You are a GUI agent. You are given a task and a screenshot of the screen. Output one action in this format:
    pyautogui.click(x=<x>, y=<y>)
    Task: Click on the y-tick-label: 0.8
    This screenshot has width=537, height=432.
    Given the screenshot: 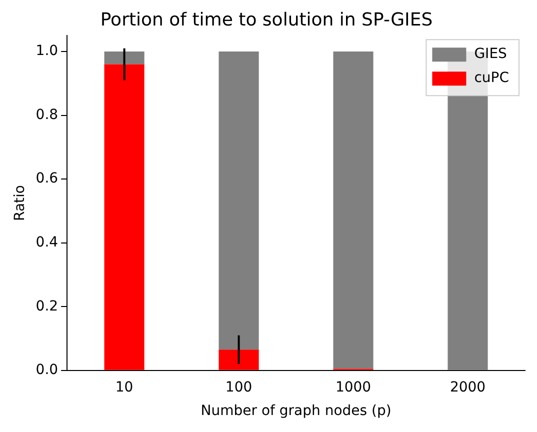 What is the action you would take?
    pyautogui.click(x=47, y=114)
    